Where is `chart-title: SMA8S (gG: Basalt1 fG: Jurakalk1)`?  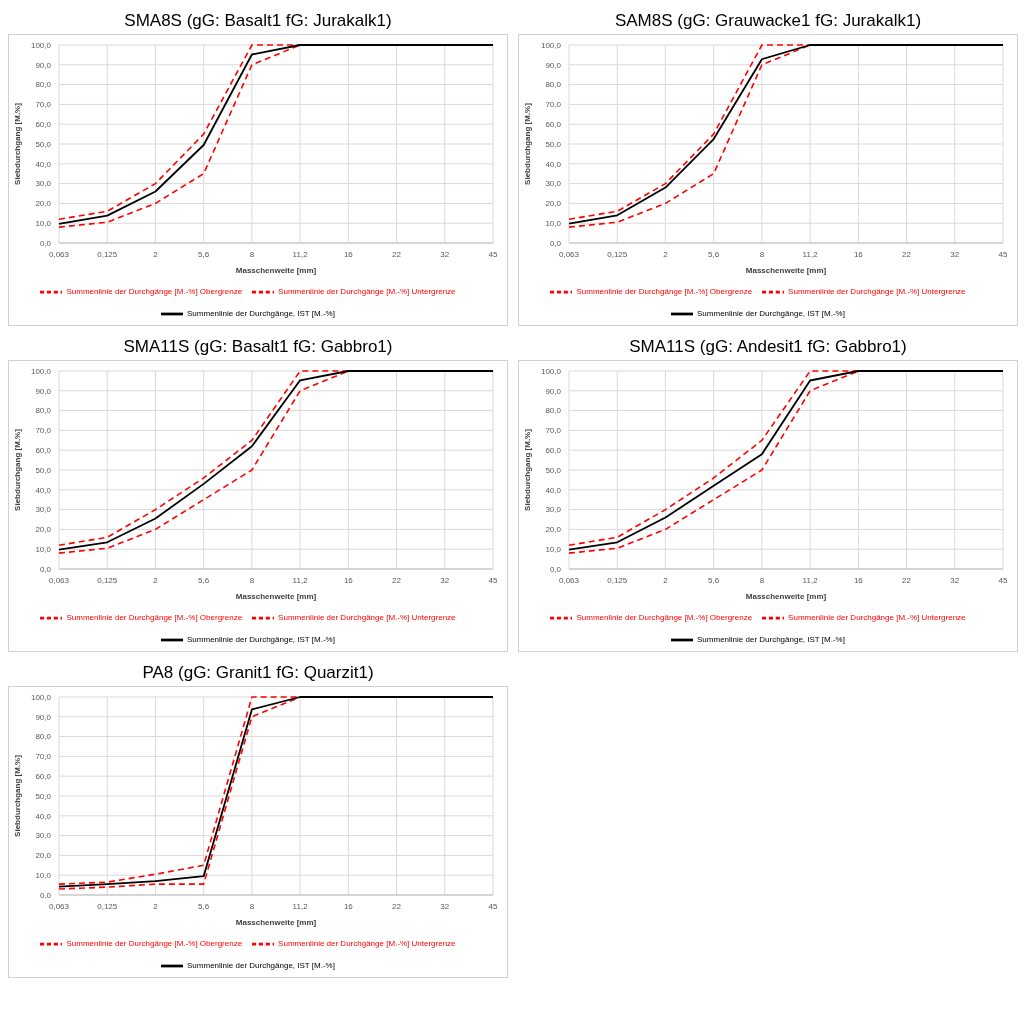 chart-title: SMA8S (gG: Basalt1 fG: Jurakalk1) is located at coordinates (258, 21).